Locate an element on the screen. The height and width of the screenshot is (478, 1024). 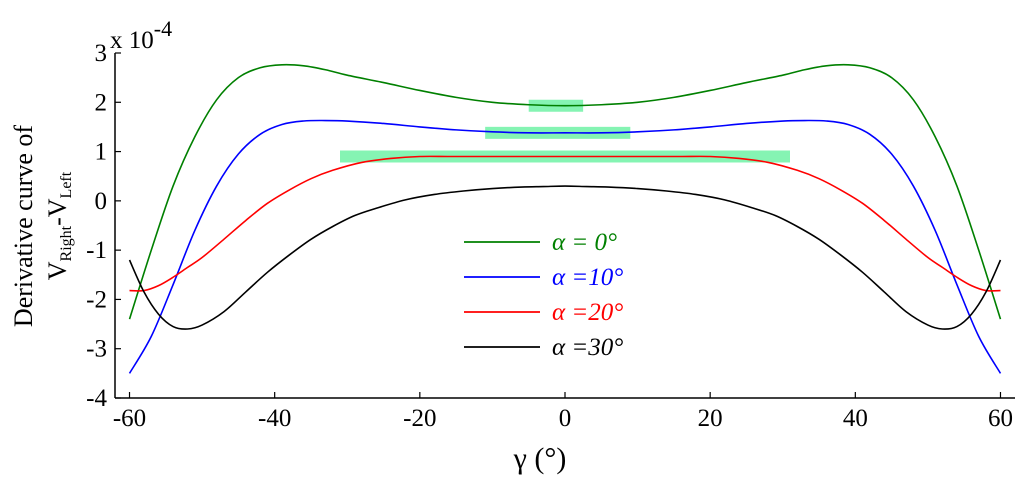
exponent-label: x 10-4 is located at coordinates (141, 35).